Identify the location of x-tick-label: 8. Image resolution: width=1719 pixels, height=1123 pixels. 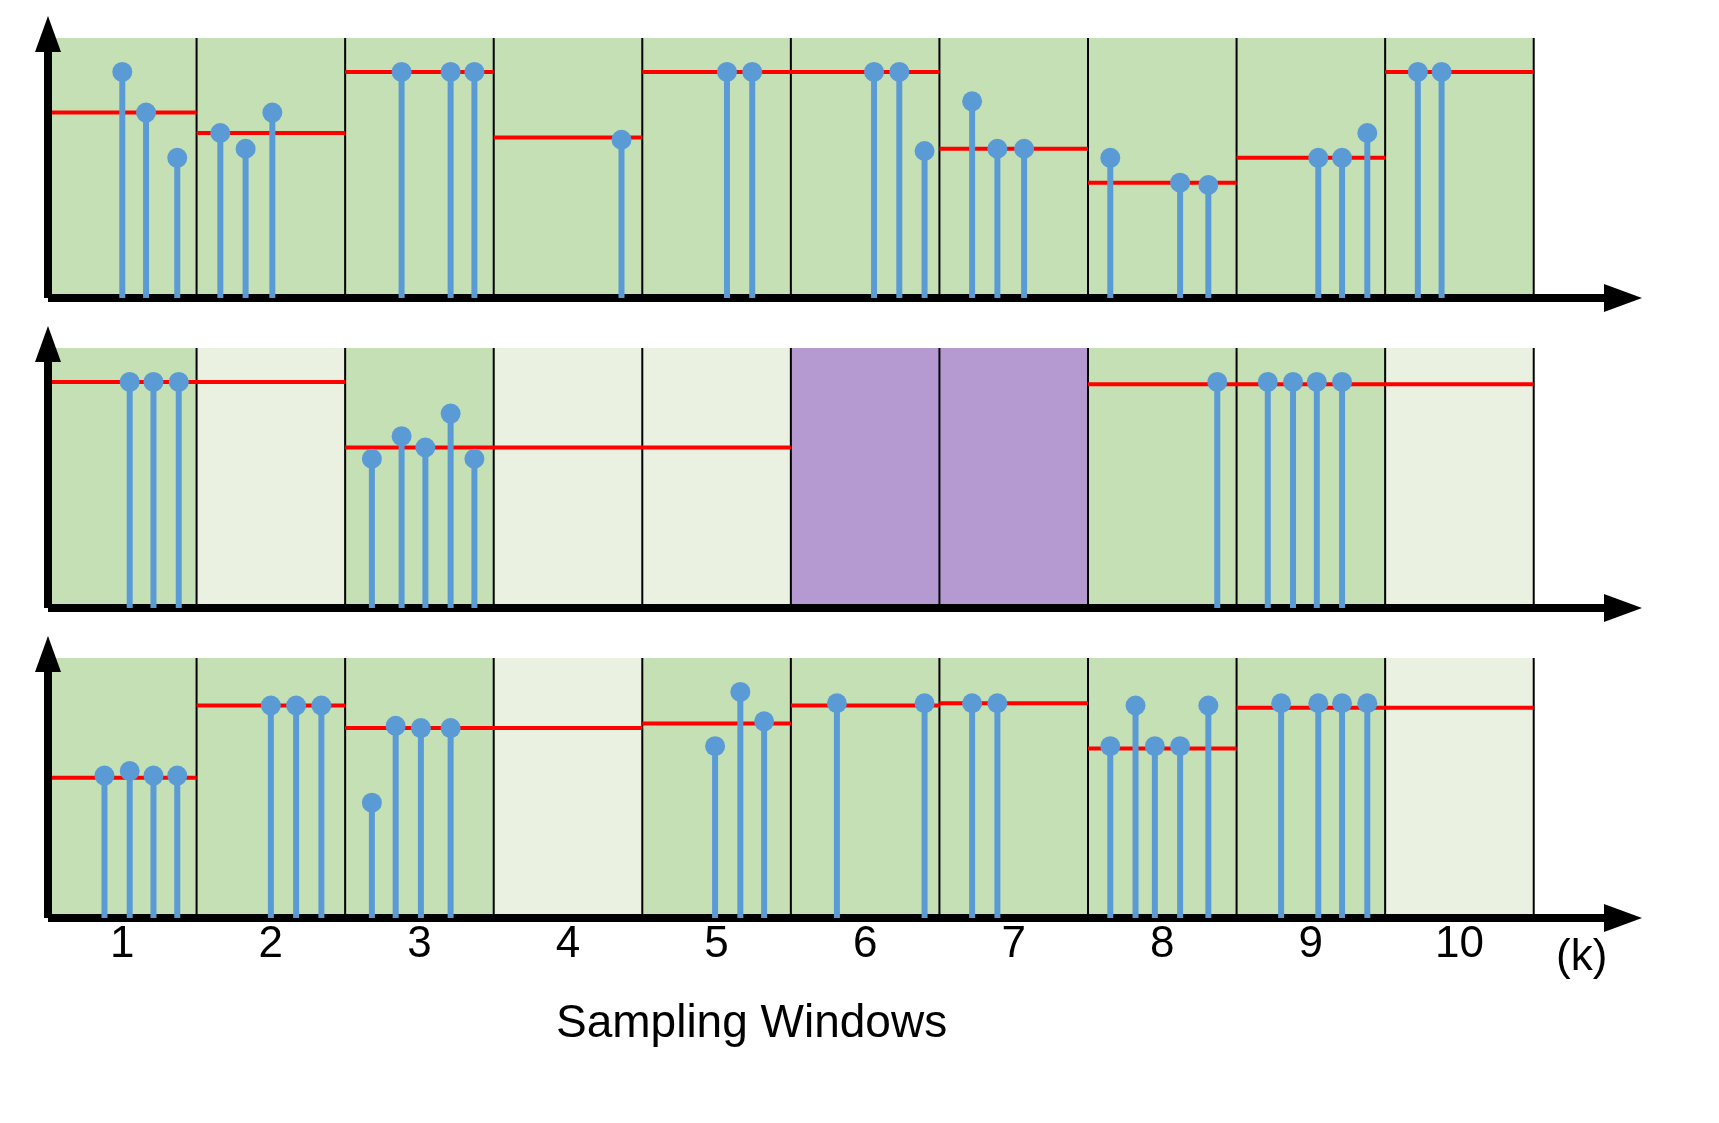
(1162, 942).